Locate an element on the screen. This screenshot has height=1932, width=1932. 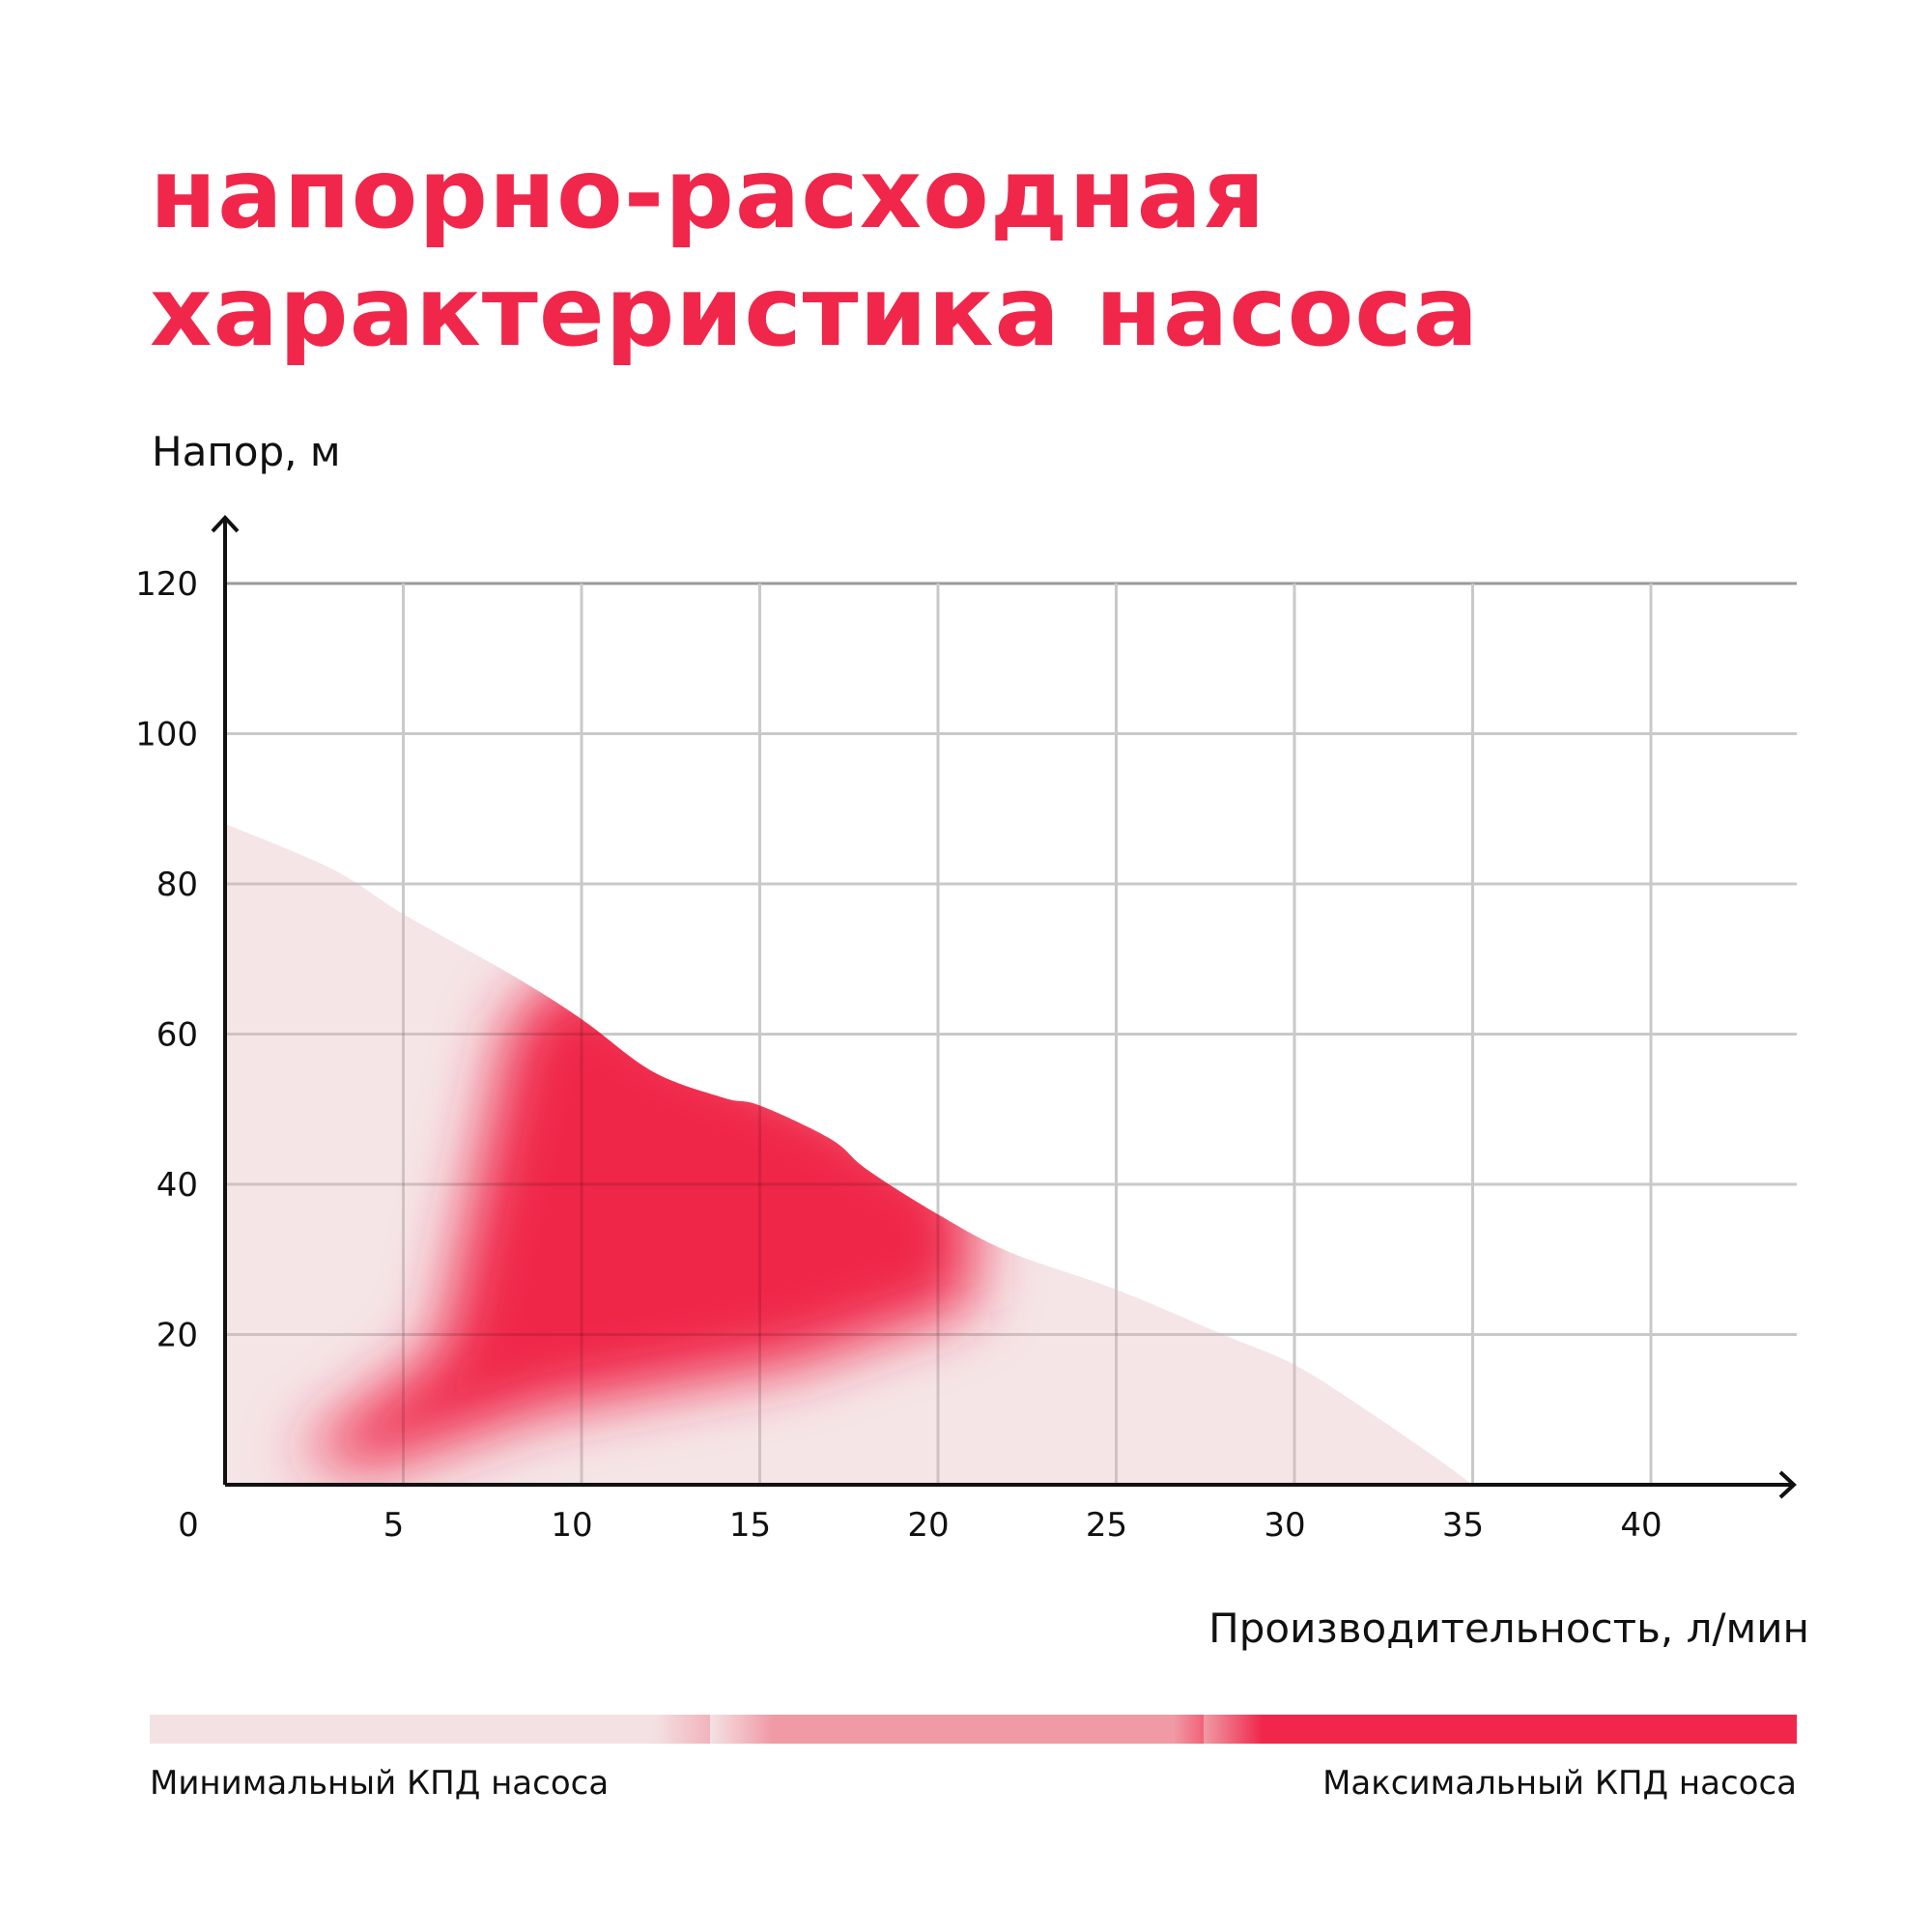
y-axis-label: Напор, м is located at coordinates (246, 451).